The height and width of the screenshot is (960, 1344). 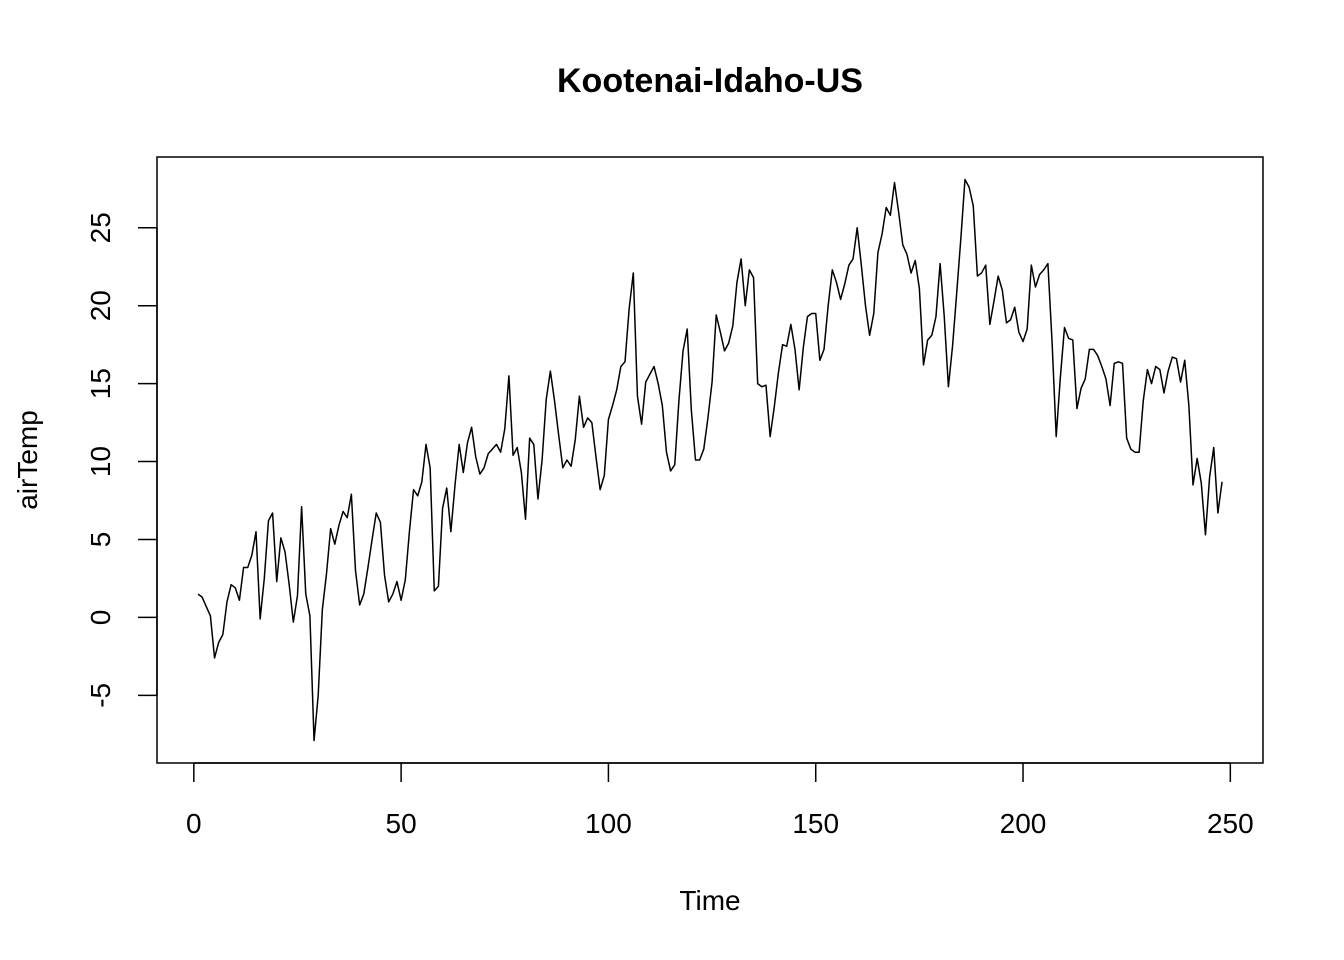 I want to click on x-axis-label: Time, so click(x=709, y=900).